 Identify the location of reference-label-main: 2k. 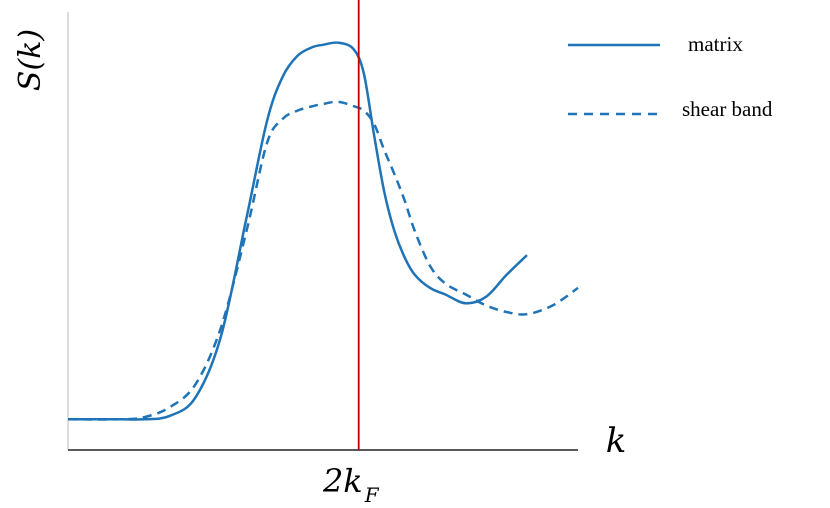
(342, 481).